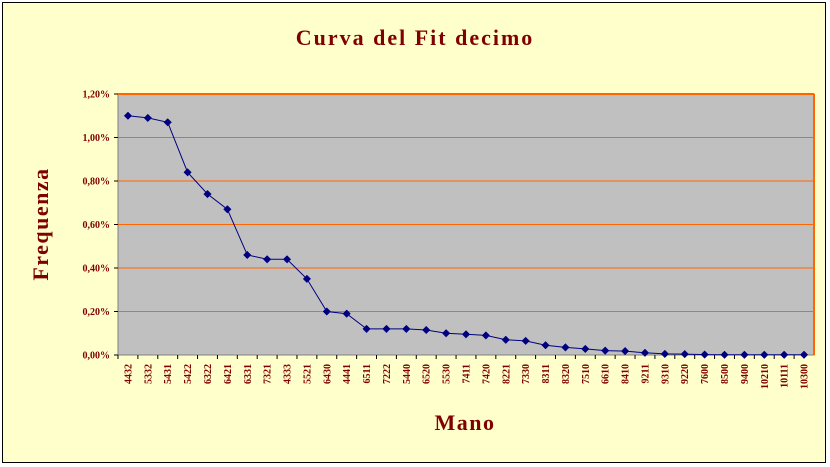 This screenshot has height=467, width=830. What do you see at coordinates (745, 374) in the screenshot?
I see `x-tick-label: 9400` at bounding box center [745, 374].